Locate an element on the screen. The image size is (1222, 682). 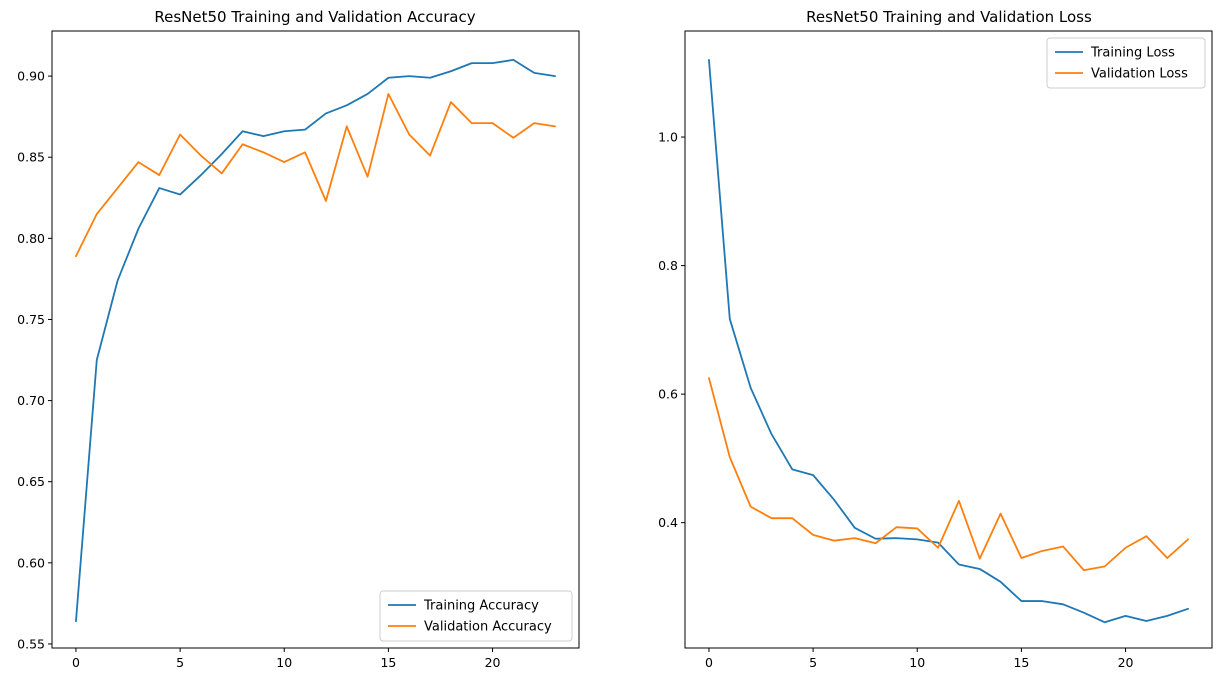
accuracy-legend: Training Accuracy Validation Accuracy is located at coordinates (476, 616).